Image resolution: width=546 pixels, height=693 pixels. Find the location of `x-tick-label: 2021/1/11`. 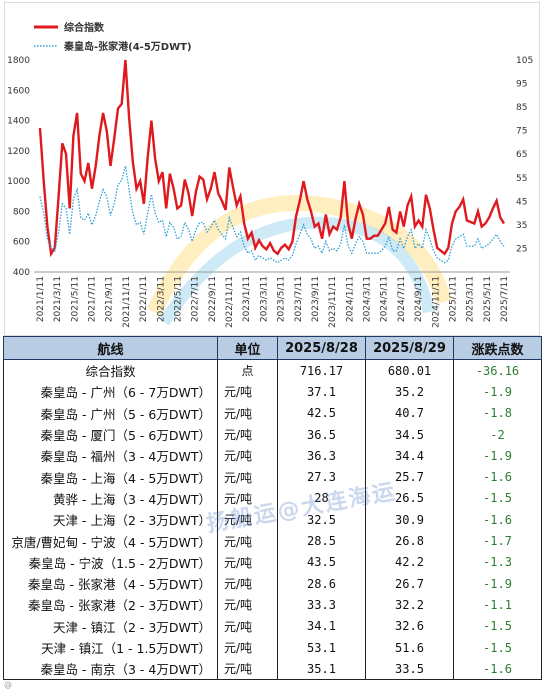

x-tick-label: 2021/1/11 is located at coordinates (41, 299).